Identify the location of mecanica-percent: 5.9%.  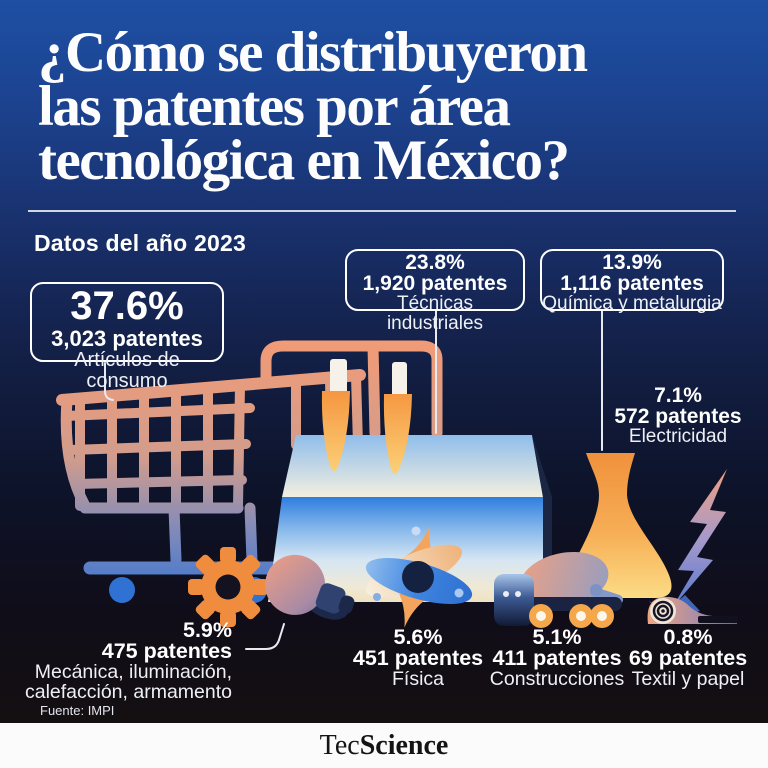
(207, 630).